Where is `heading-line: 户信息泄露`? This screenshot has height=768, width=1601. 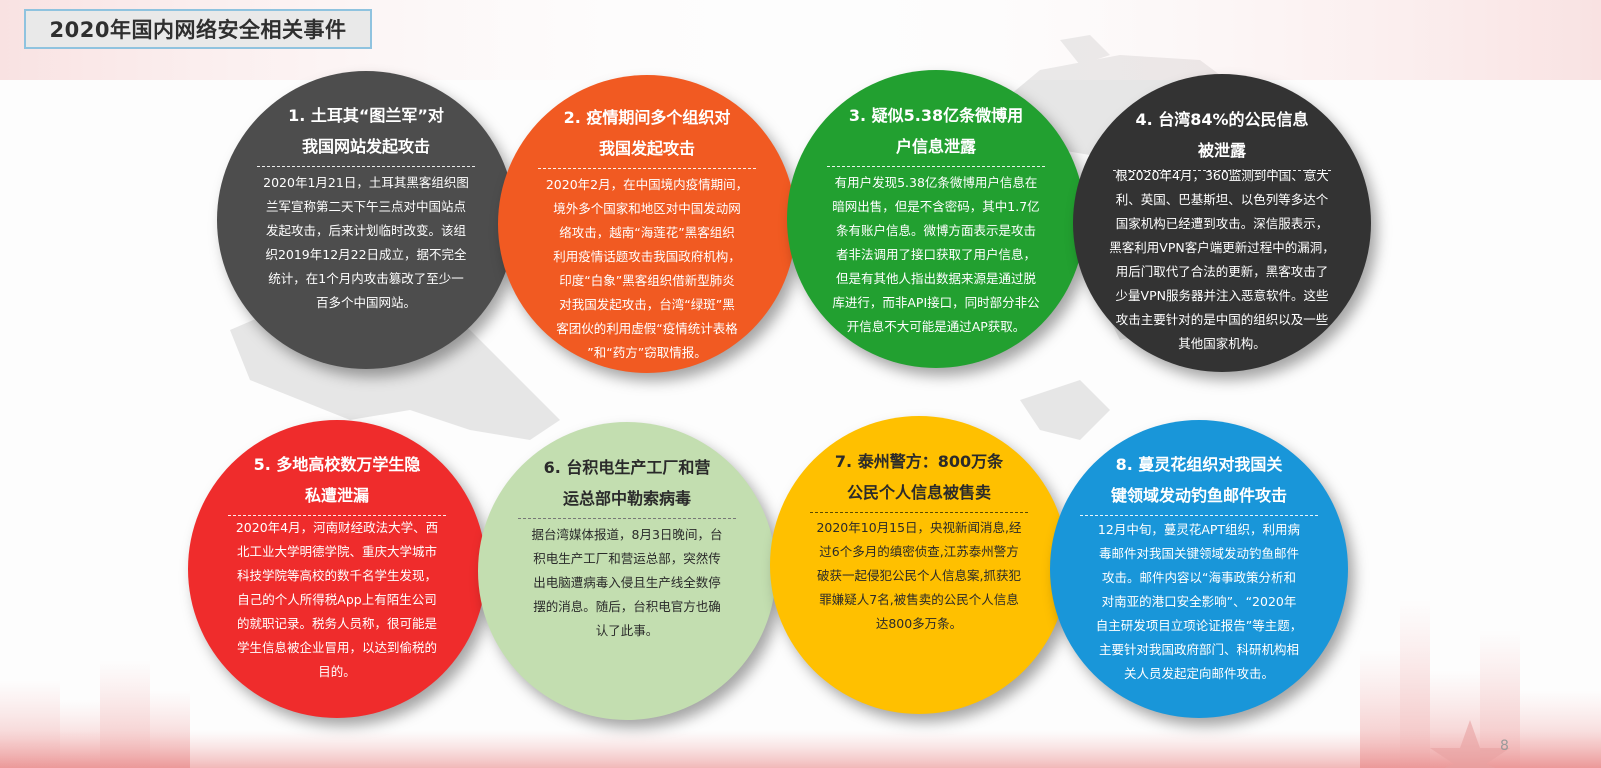 heading-line: 户信息泄露 is located at coordinates (935, 146).